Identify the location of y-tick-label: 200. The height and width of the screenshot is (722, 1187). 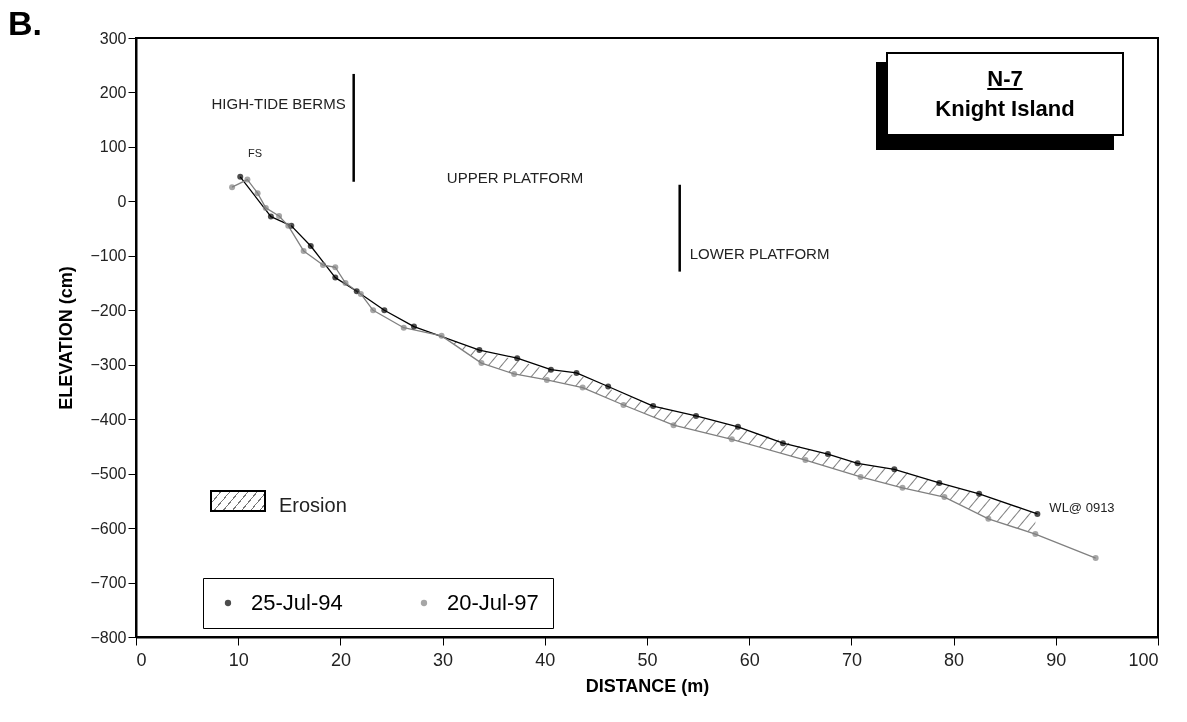
(113, 92).